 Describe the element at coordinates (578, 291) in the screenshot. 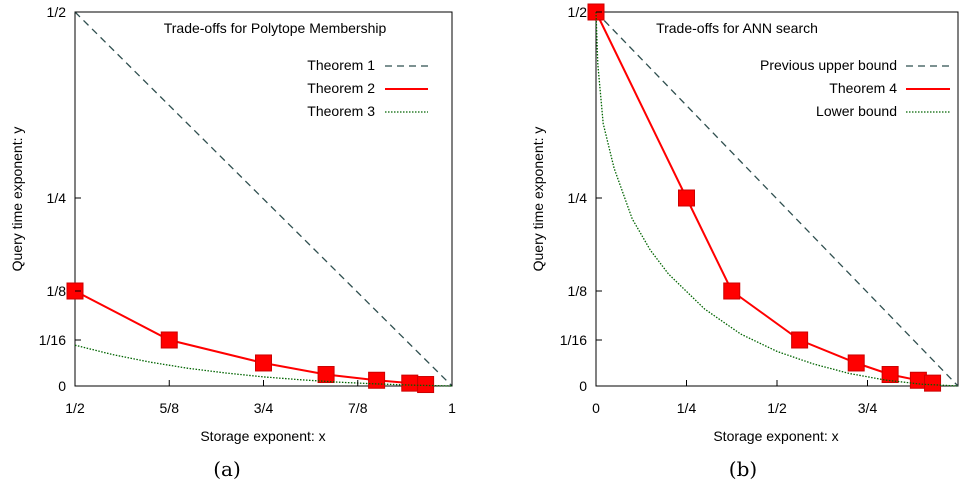

I see `y-tick-label-b-3: 1/8` at that location.